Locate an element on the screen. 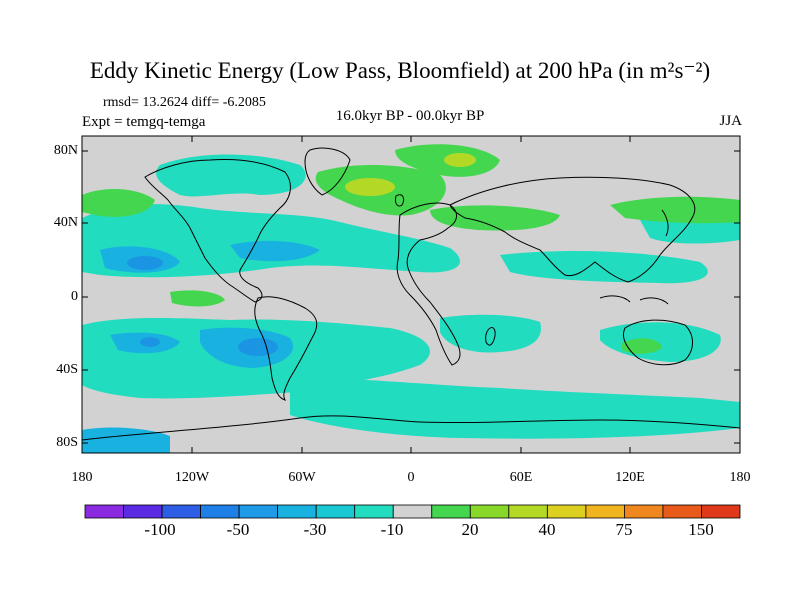 Image resolution: width=800 pixels, height=600 pixels. colorbar-label-minus50: -50 is located at coordinates (238, 529).